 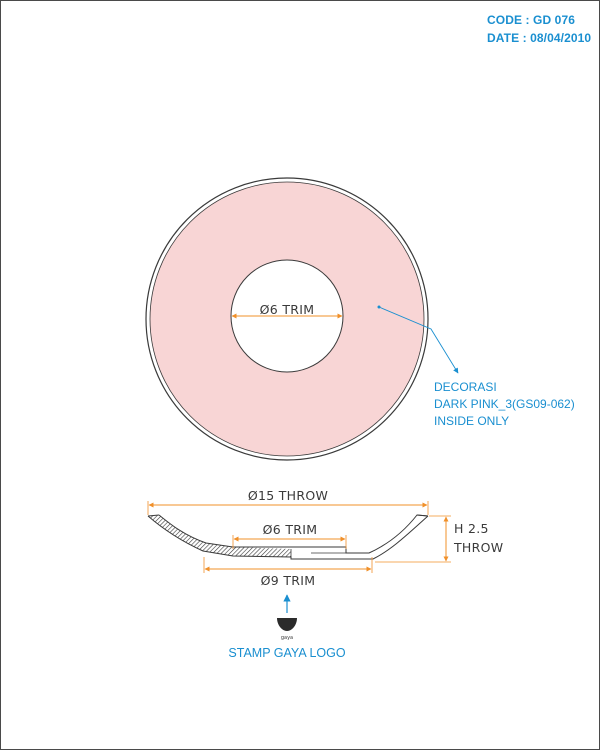 I want to click on stamp-callout: gaya STAMP GAYA LOGO, so click(x=287, y=627).